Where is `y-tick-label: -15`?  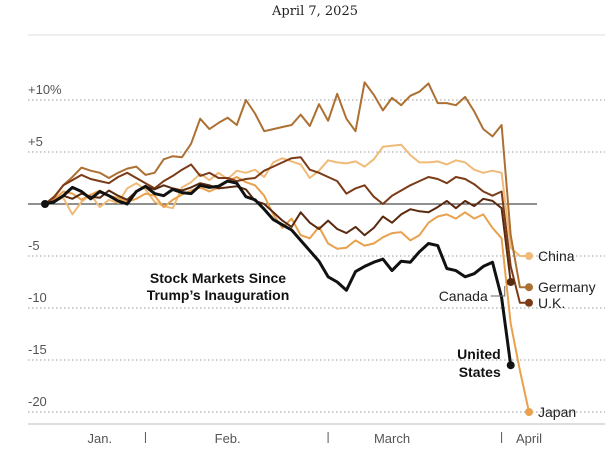 y-tick-label: -15 is located at coordinates (37, 349).